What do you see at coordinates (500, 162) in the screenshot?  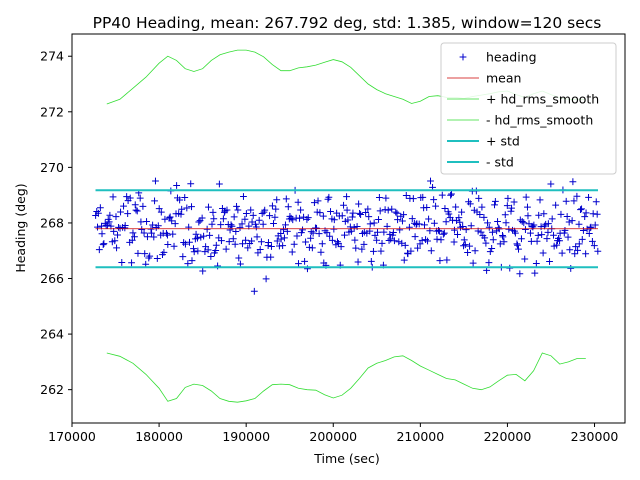 I see `legend-label: - std` at bounding box center [500, 162].